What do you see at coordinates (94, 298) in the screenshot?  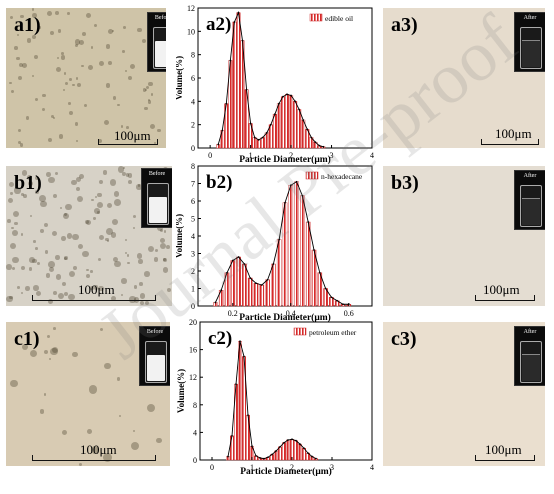 I see `scale-bar-b1` at bounding box center [94, 298].